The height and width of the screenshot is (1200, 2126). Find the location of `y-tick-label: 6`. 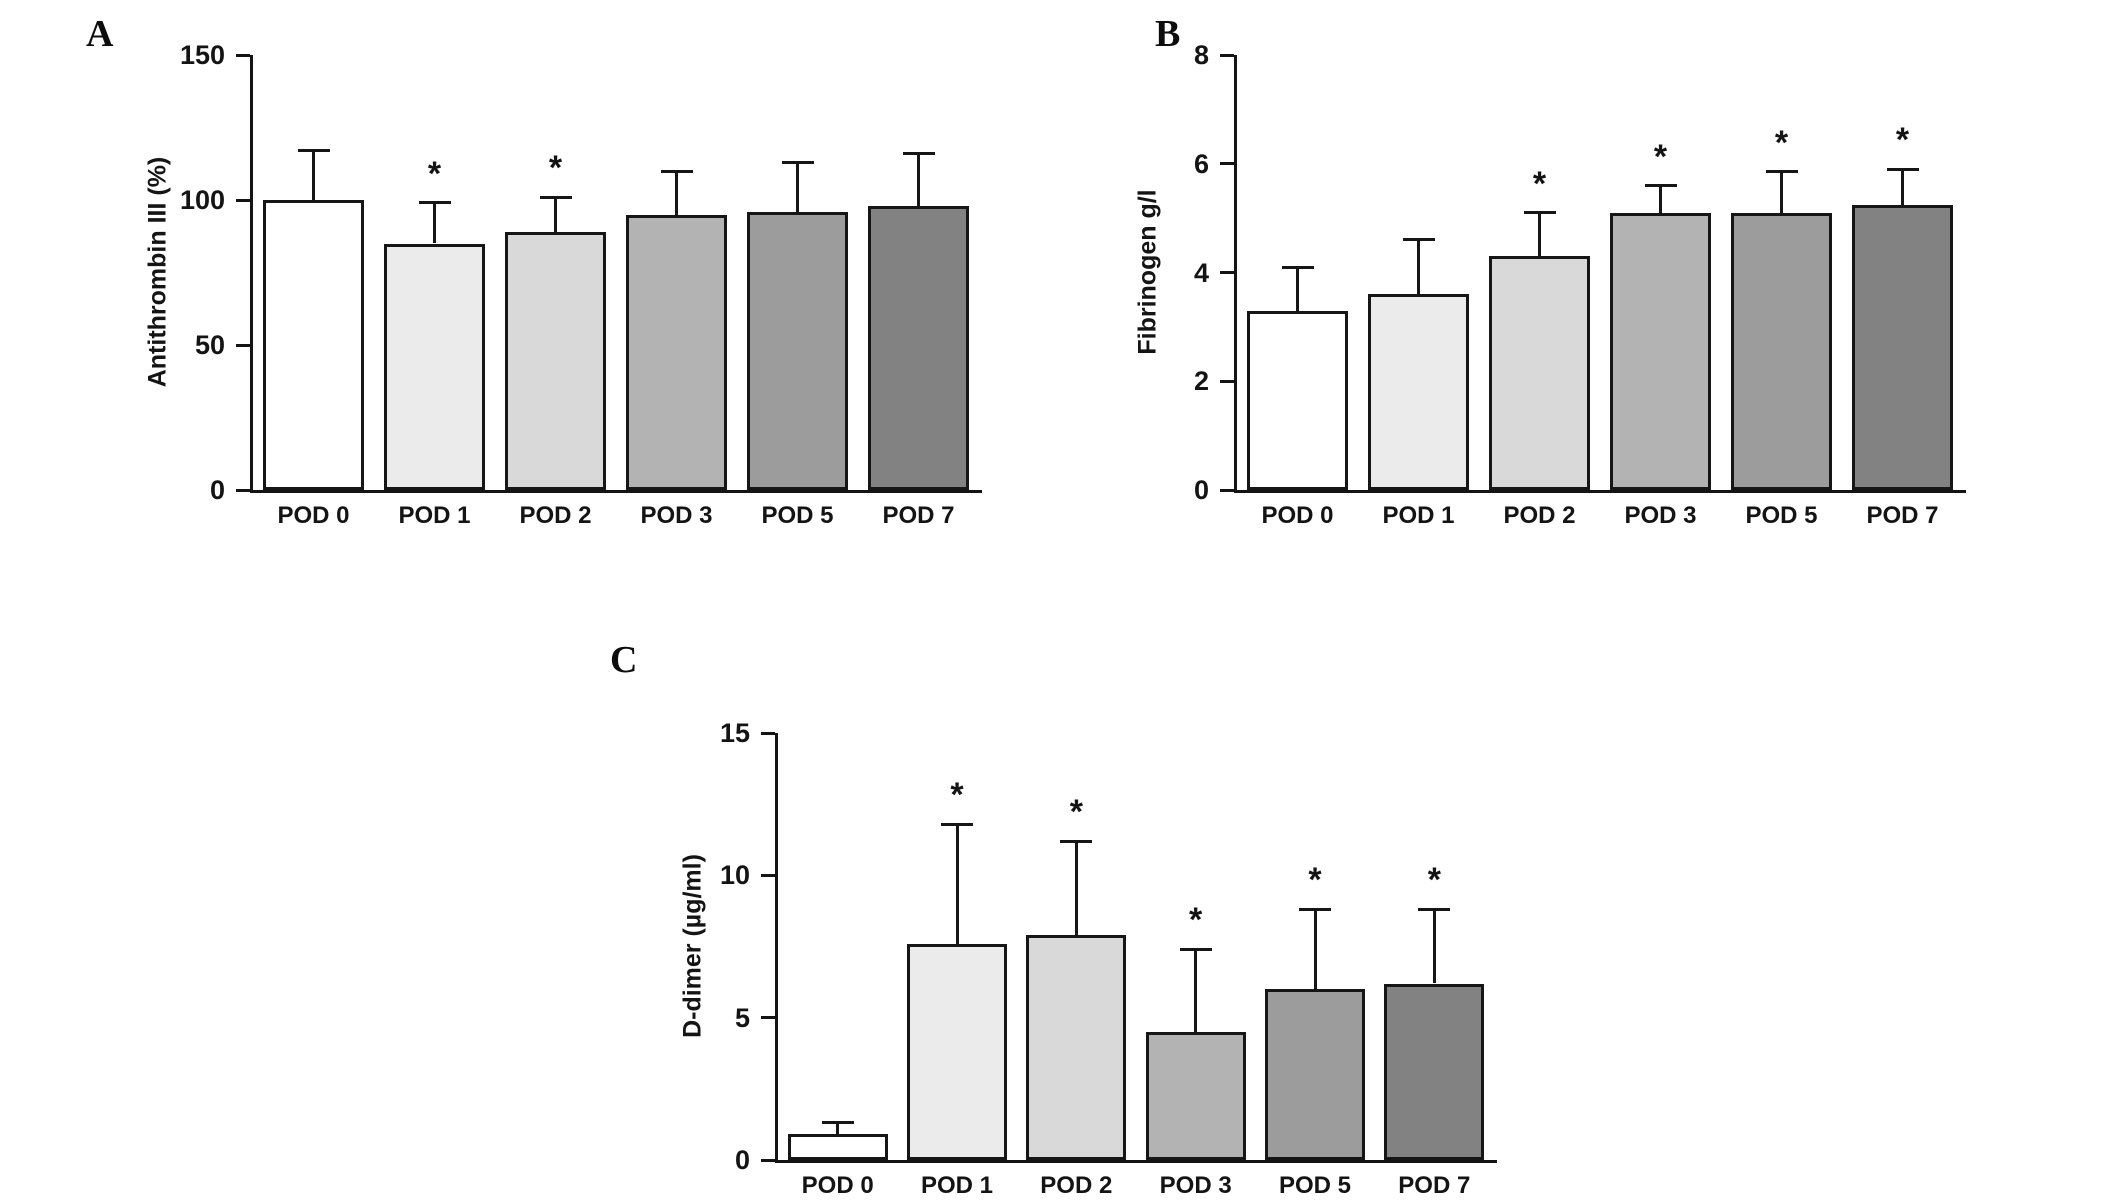

y-tick-label: 6 is located at coordinates (1201, 163).